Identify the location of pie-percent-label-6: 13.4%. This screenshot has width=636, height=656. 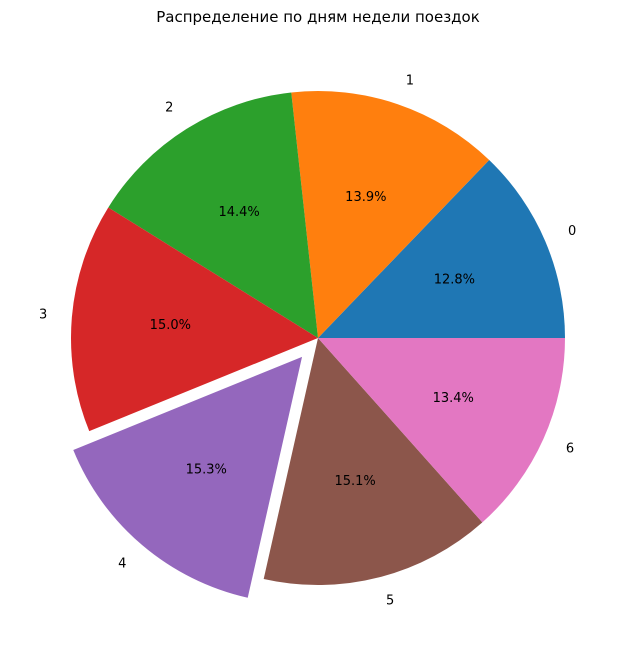
(453, 398).